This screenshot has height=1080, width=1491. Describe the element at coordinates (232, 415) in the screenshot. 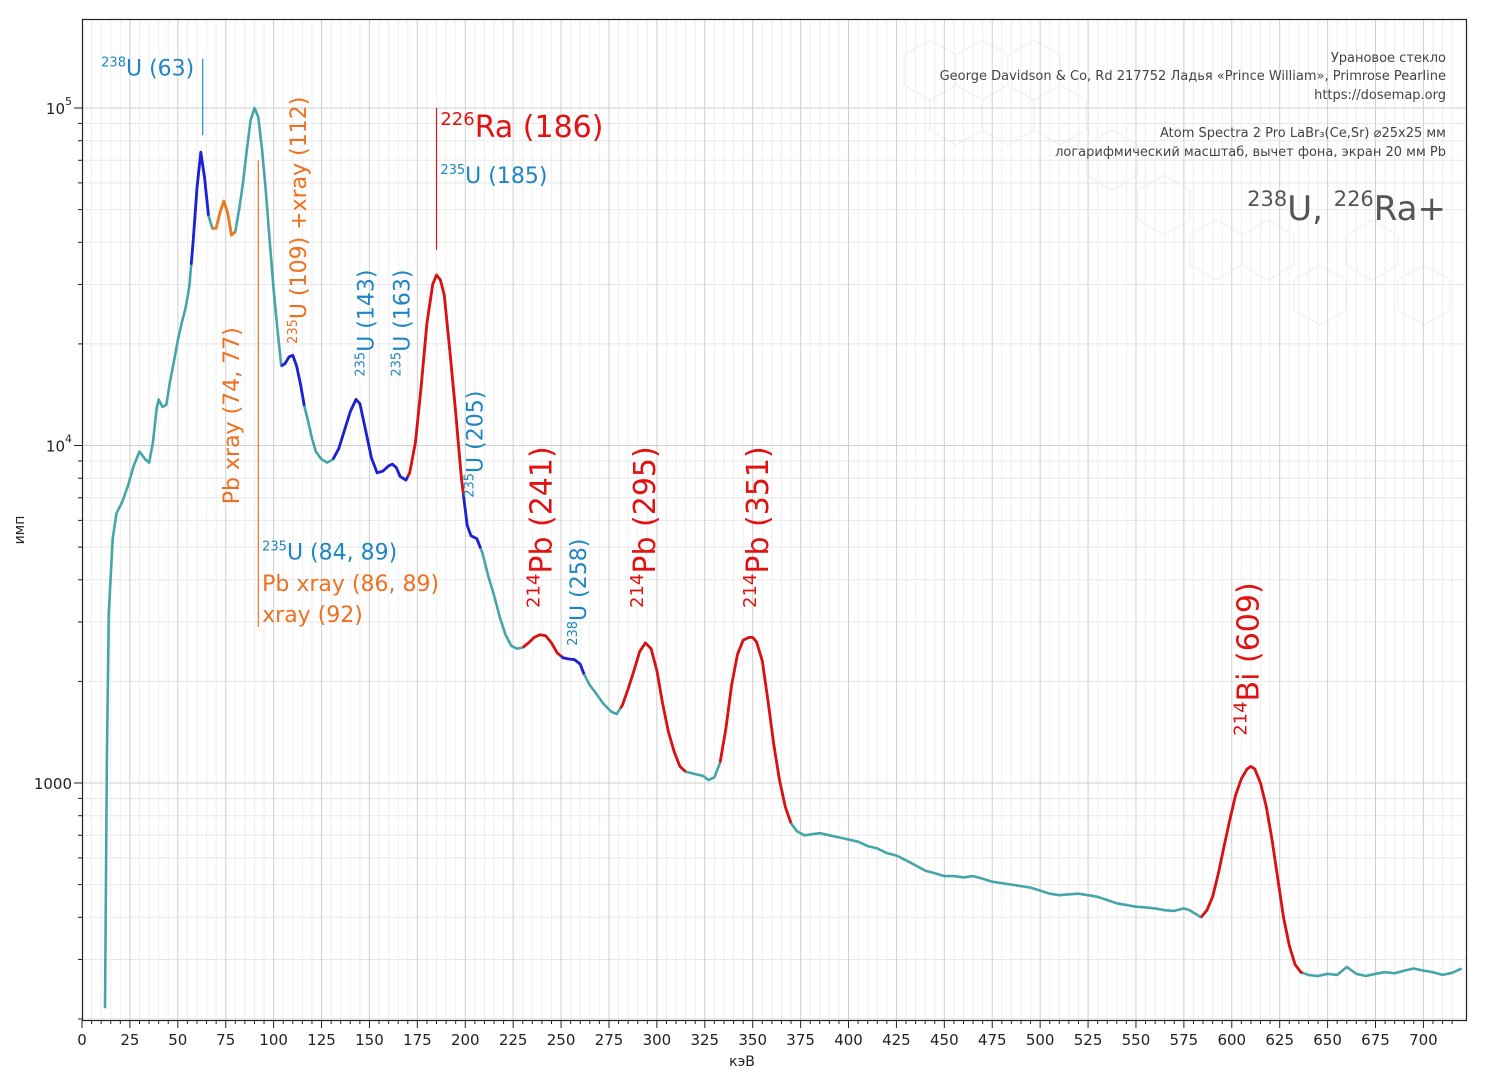

I see `peak-label: Pb xray (74, 77)` at that location.